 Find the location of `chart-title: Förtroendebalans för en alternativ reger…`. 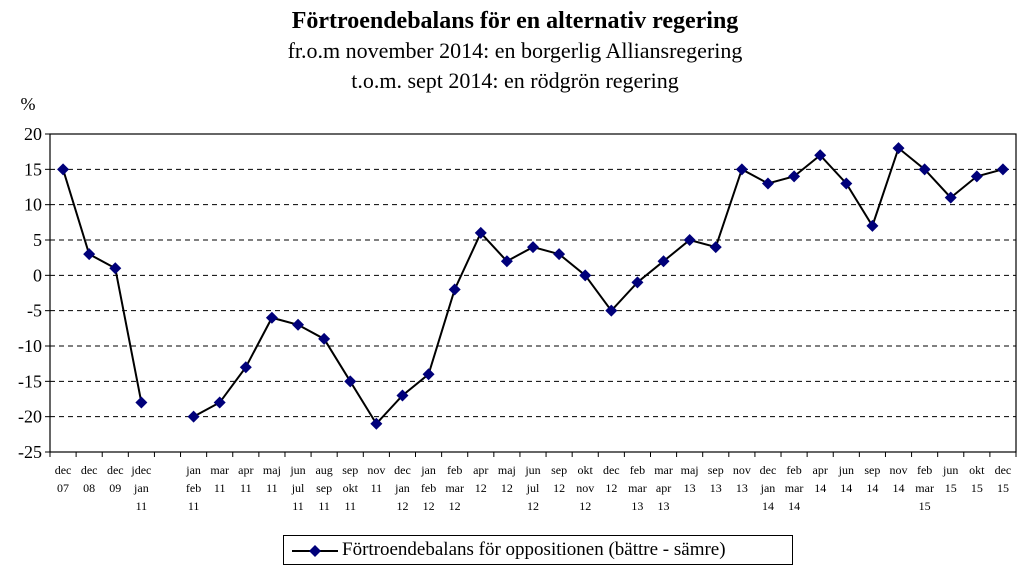

chart-title: Förtroendebalans för en alternativ reger… is located at coordinates (515, 21).